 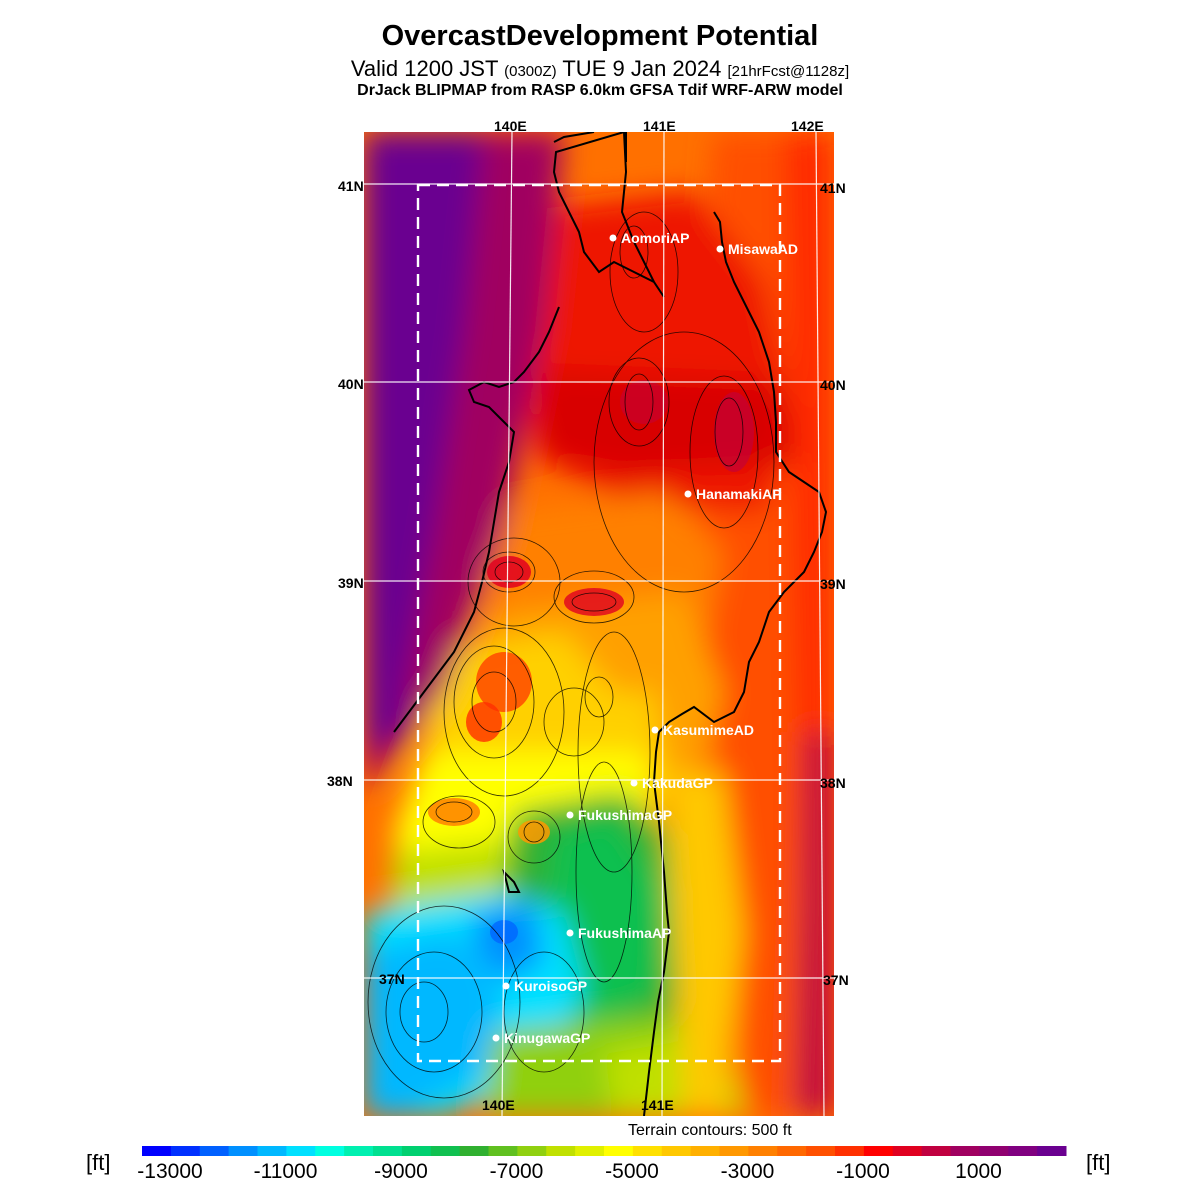 What do you see at coordinates (655, 238) in the screenshot?
I see `station-label: AomoriAP` at bounding box center [655, 238].